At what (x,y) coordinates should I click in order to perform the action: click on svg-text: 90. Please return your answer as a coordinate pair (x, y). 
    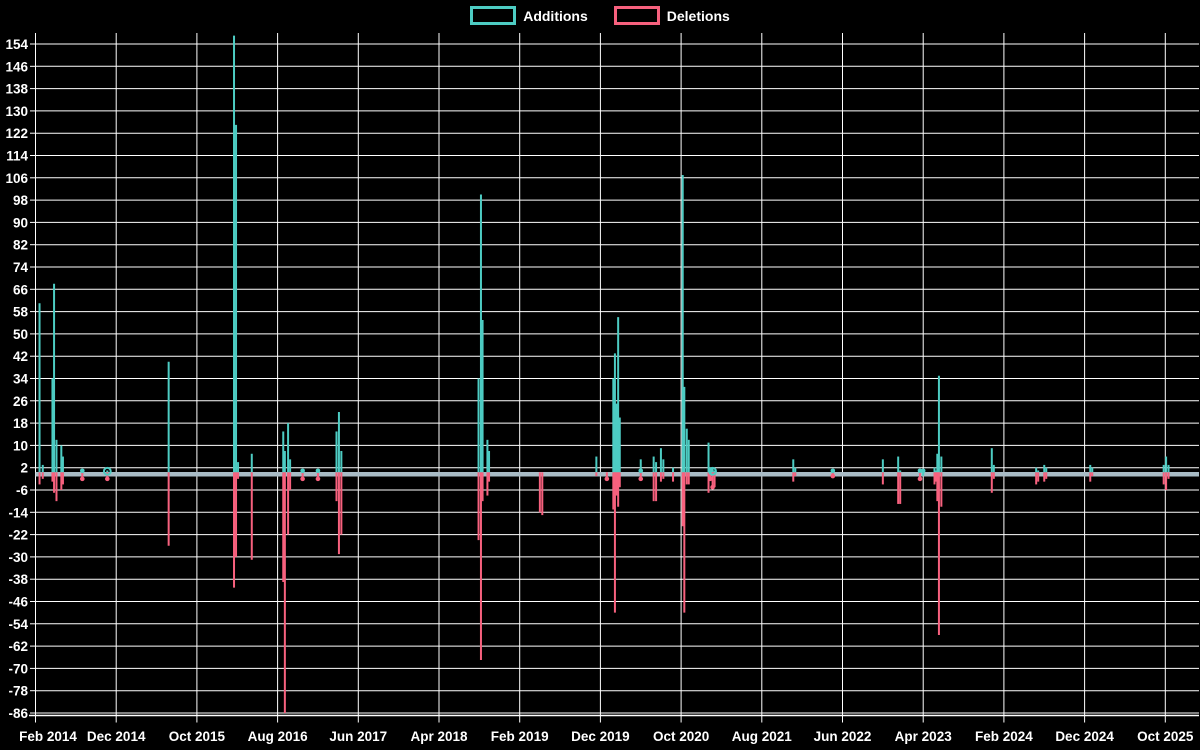
    Looking at the image, I should click on (20, 222).